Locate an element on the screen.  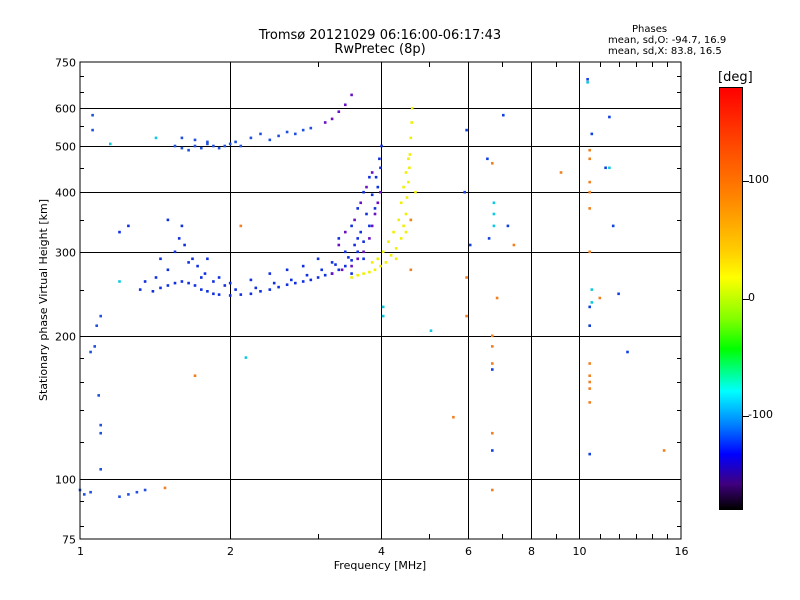
x-tick-label: 4 is located at coordinates (381, 551).